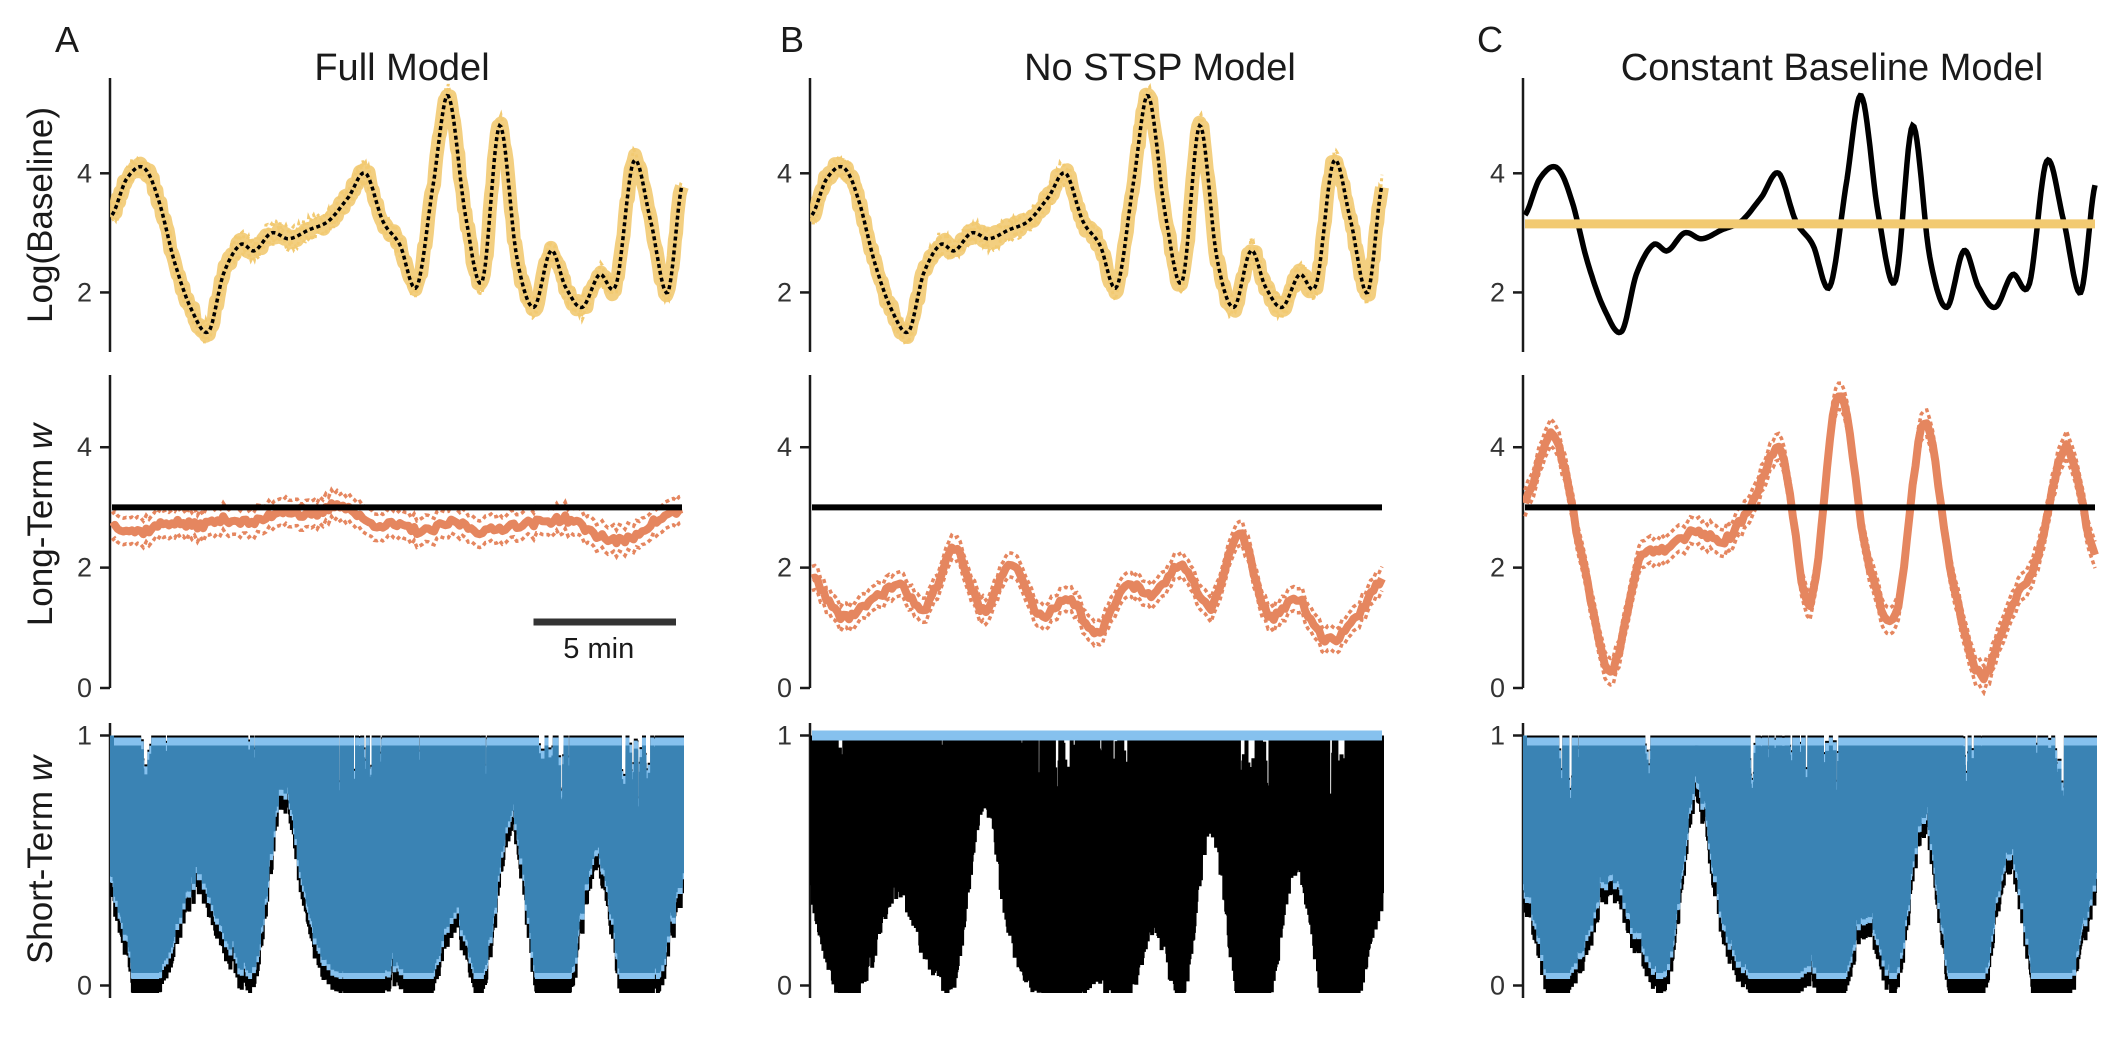 The width and height of the screenshot is (2114, 1046). I want to click on plot-baseline-c: 24, so click(1794, 215).